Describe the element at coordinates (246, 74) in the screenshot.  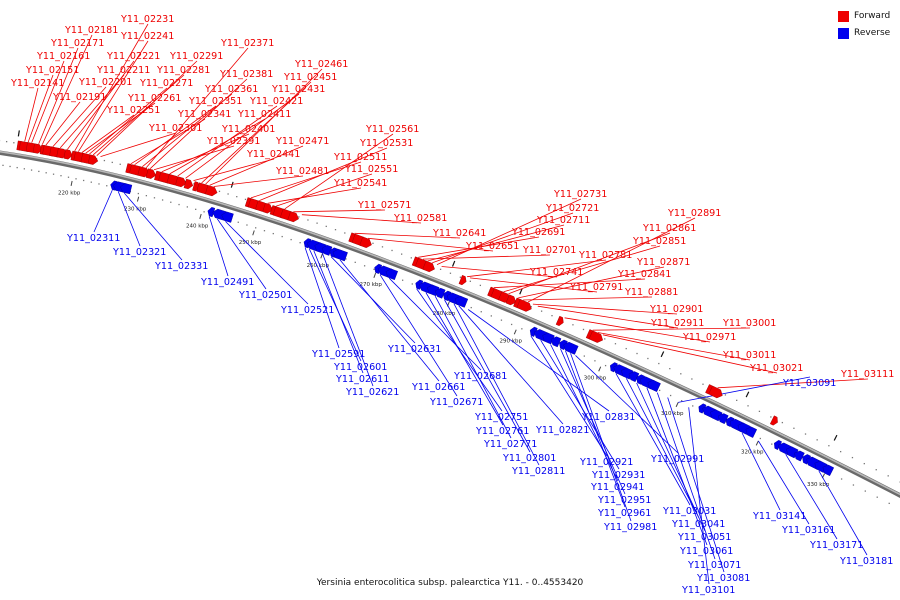
I see `forward-gene-label: Y11_02381` at that location.